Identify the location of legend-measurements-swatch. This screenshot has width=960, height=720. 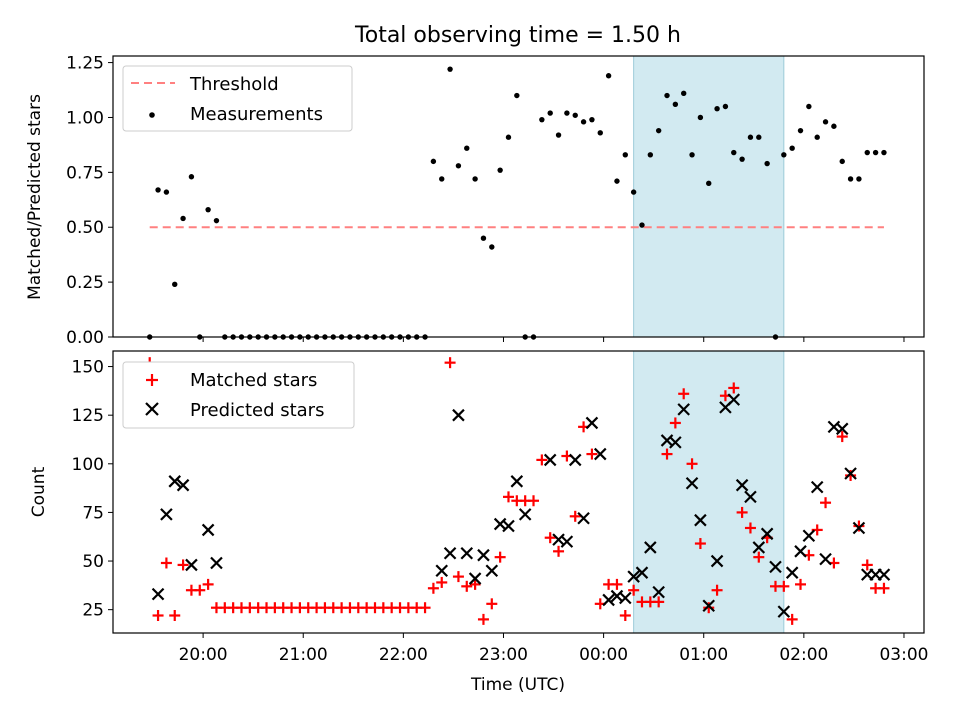
(152, 115).